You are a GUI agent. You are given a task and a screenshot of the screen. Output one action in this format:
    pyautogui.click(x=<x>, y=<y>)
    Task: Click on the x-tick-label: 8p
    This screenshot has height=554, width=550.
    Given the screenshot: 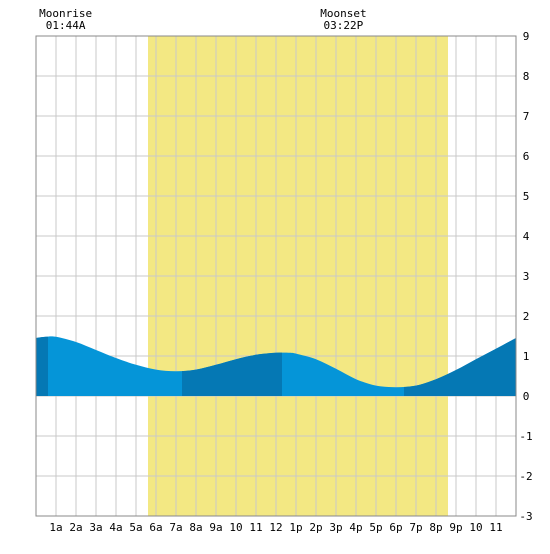 What is the action you would take?
    pyautogui.click(x=435, y=527)
    